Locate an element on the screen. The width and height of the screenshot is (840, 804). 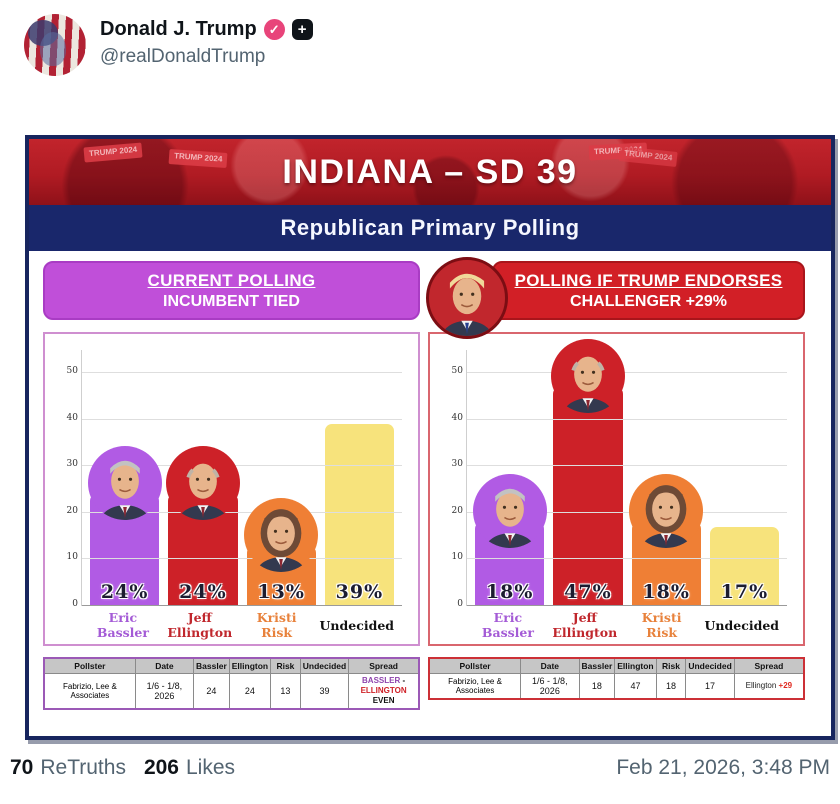
infographic-title: INDIANA – SD 39 is located at coordinates (430, 172).